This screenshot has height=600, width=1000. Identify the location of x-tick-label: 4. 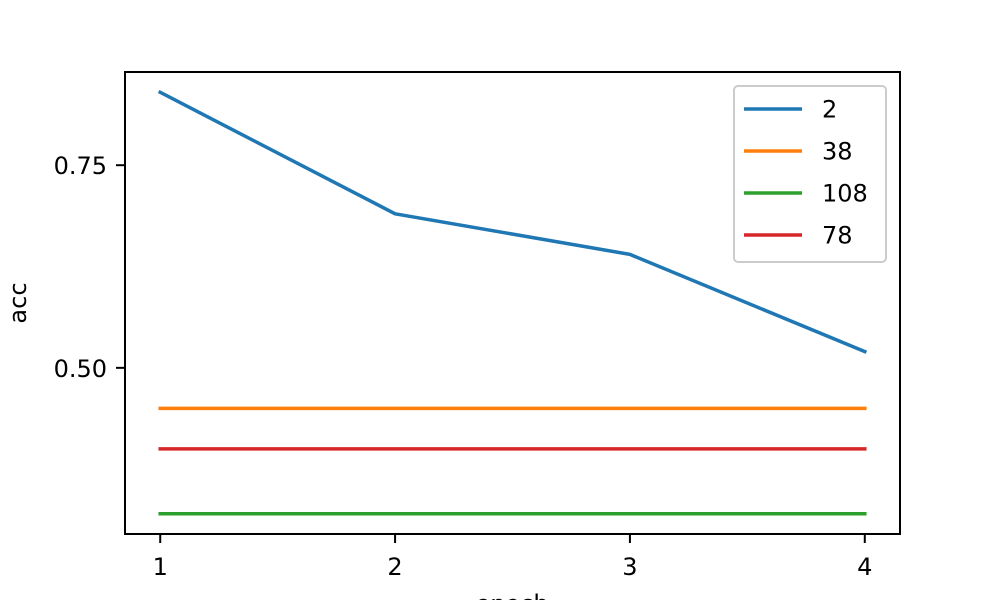
(864, 567).